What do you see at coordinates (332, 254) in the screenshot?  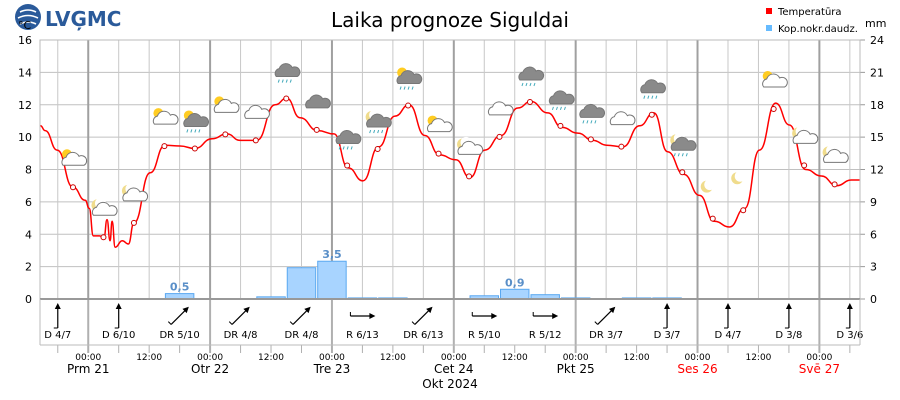 I see `precip-bar-label: 3,5` at bounding box center [332, 254].